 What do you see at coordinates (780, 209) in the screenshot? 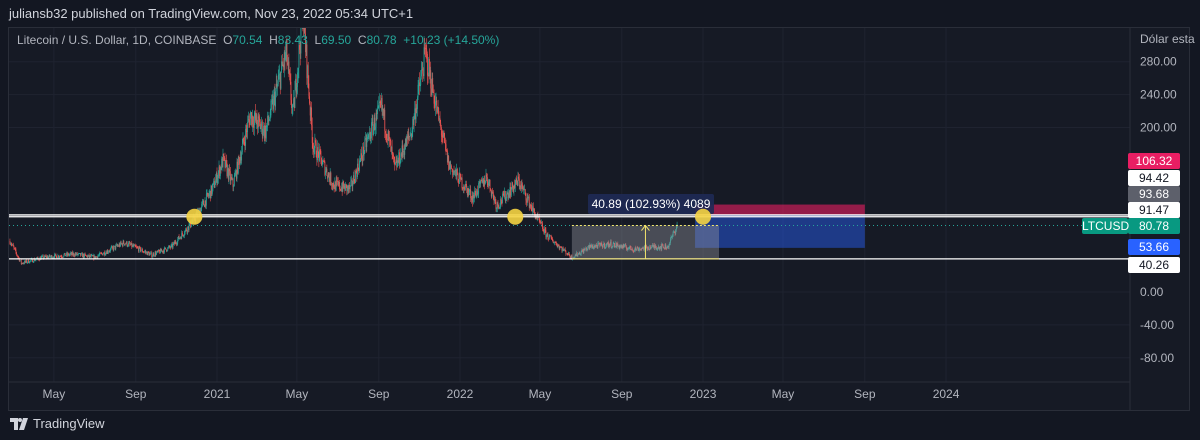
I see `target-zone` at bounding box center [780, 209].